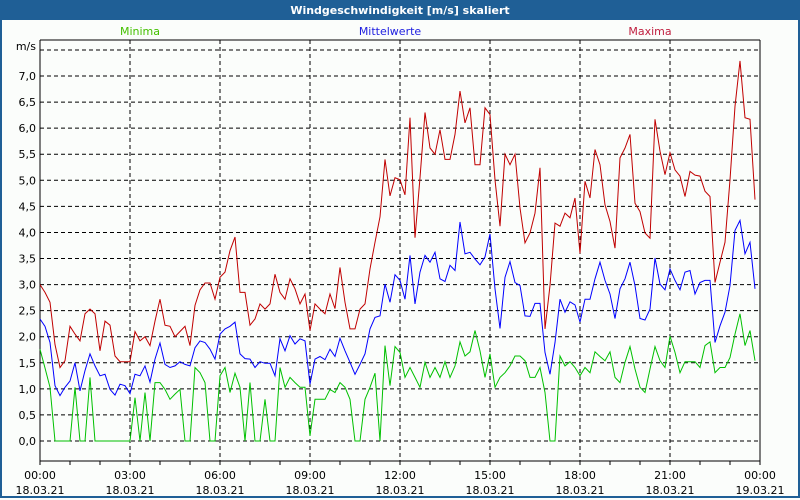  Describe the element at coordinates (580, 475) in the screenshot. I see `x-tick-time: 18:00` at that location.